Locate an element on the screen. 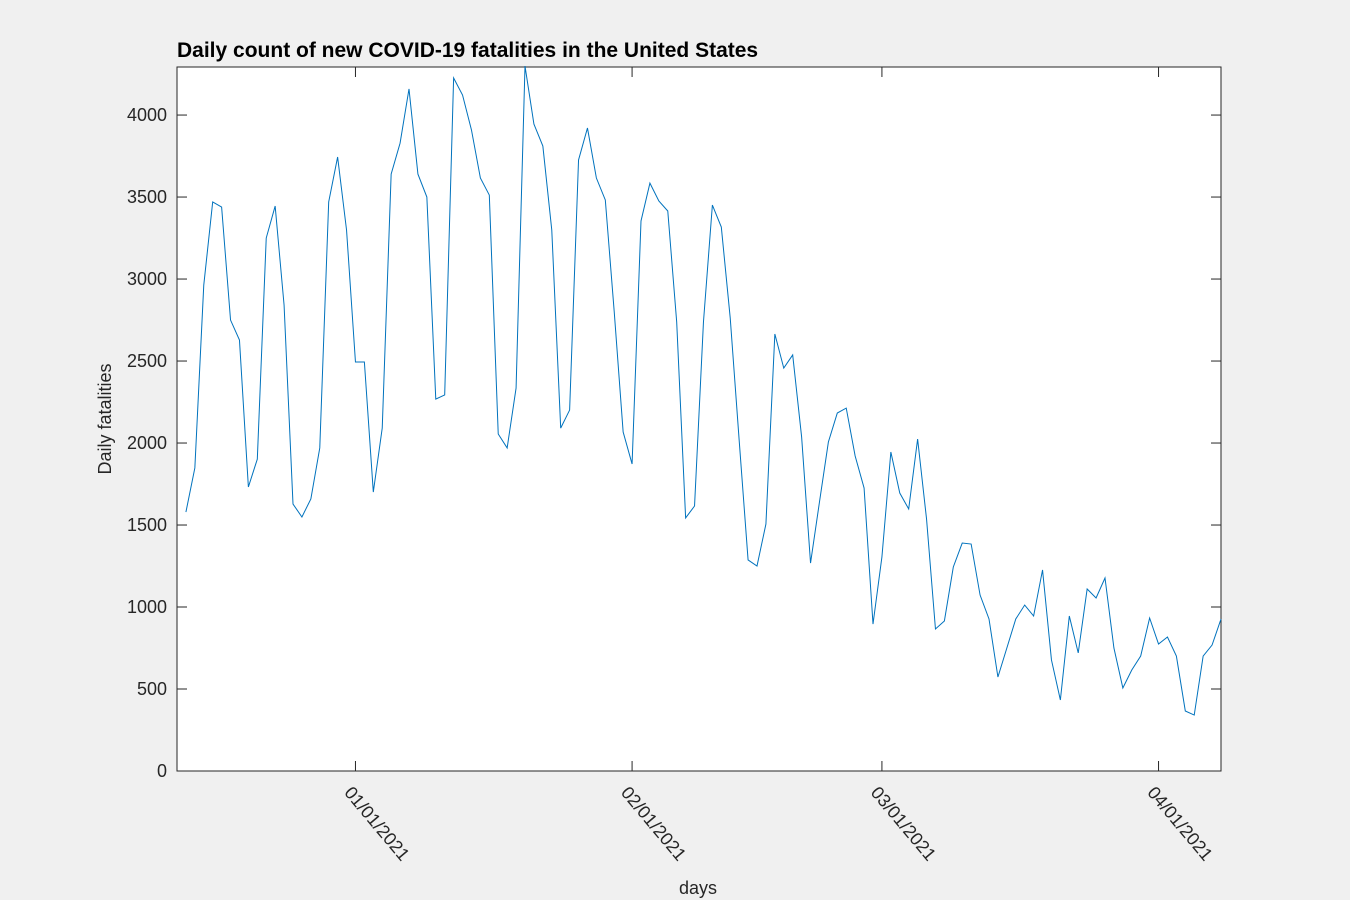  x-tick-label: 01/01/2021 is located at coordinates (376, 824).